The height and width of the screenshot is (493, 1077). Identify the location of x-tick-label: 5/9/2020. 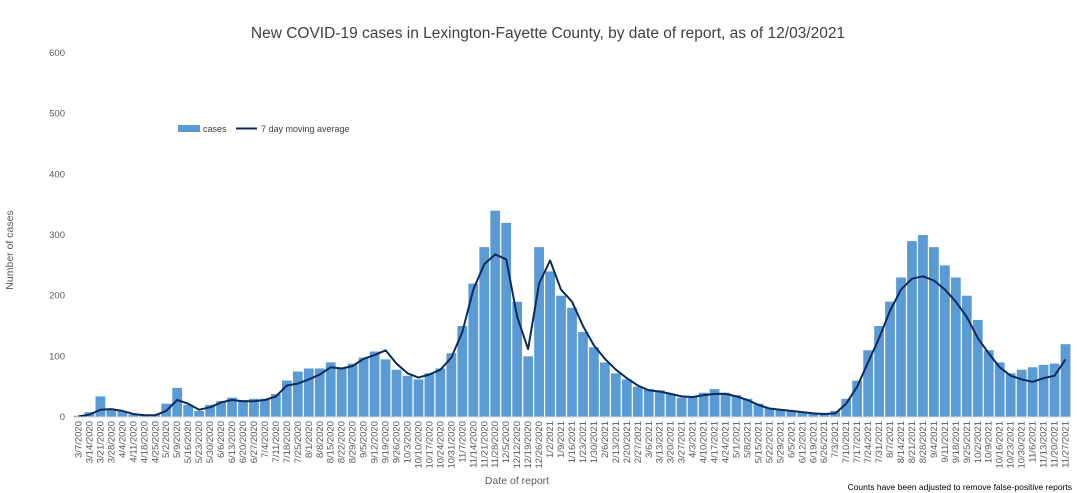
(177, 439).